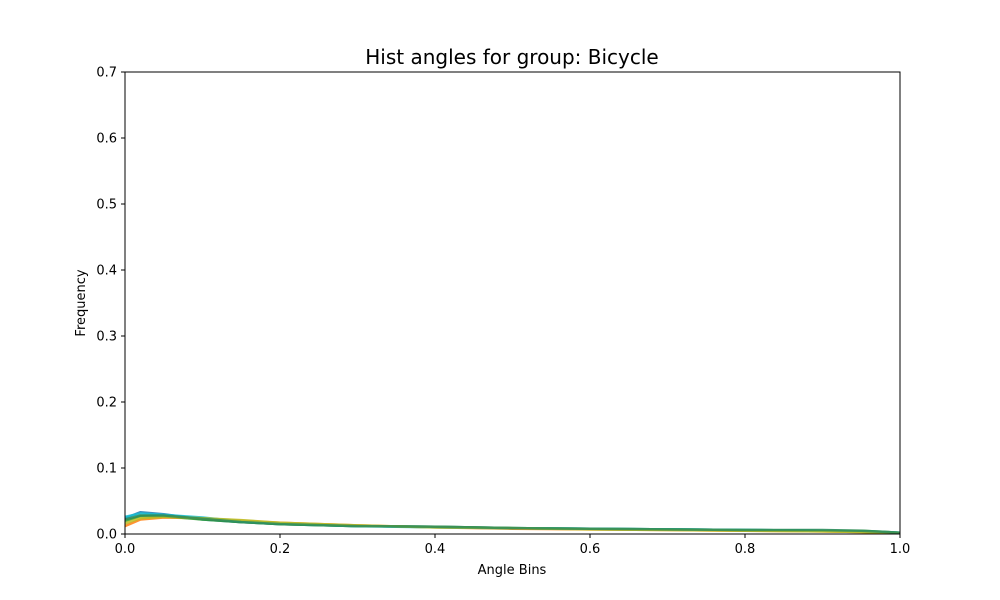 The height and width of the screenshot is (600, 1000). I want to click on x-axis-ticks: 0.0 0.2 0.4 0.6 0.8 1.0, so click(513, 545).